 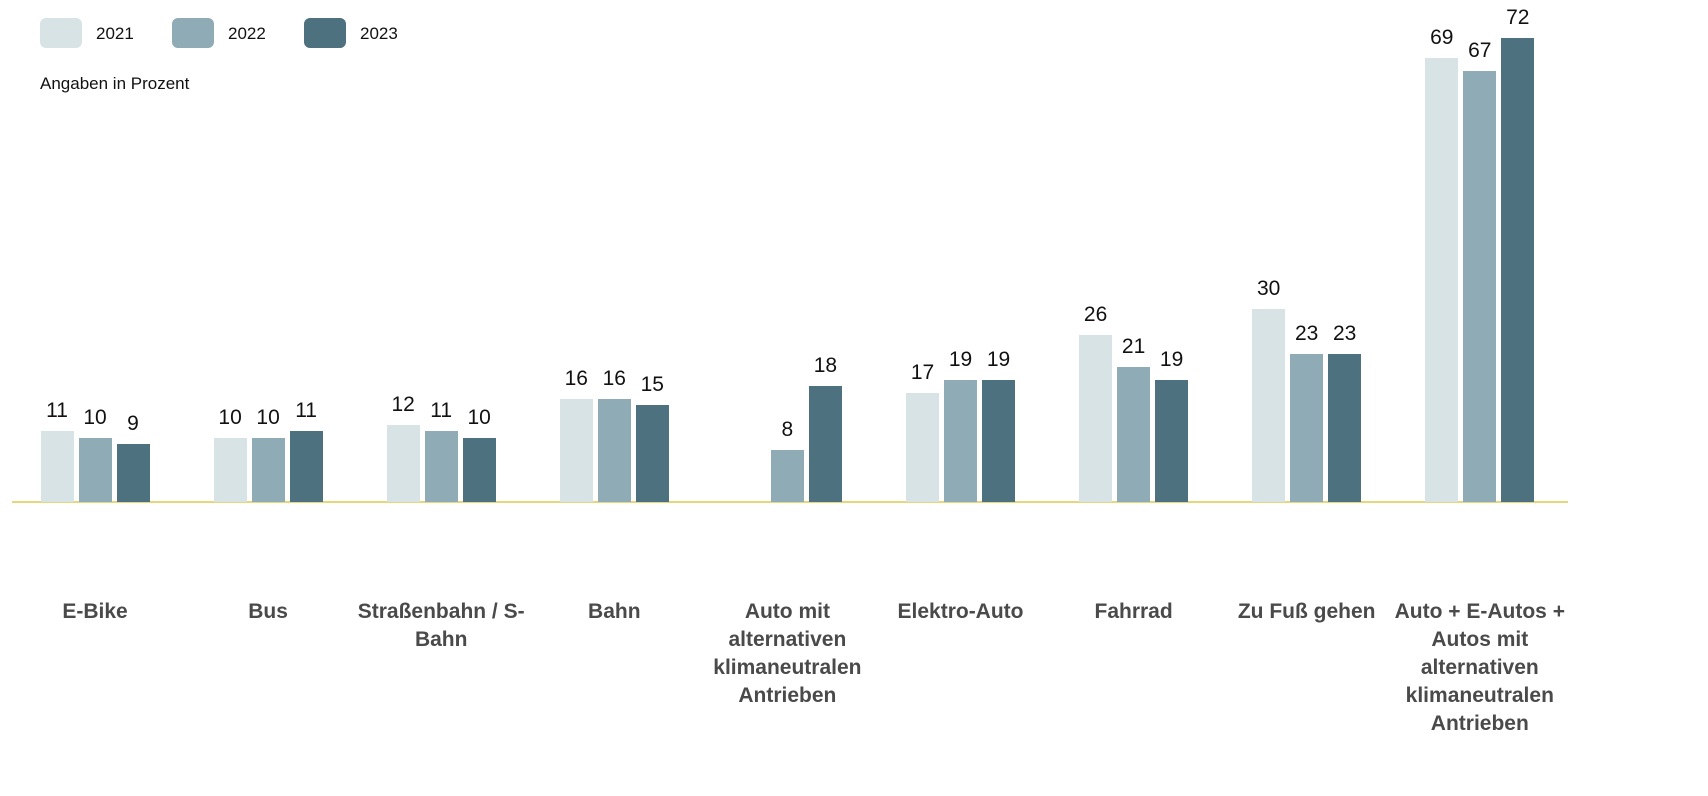 I want to click on legend-label: 2021, so click(x=115, y=33).